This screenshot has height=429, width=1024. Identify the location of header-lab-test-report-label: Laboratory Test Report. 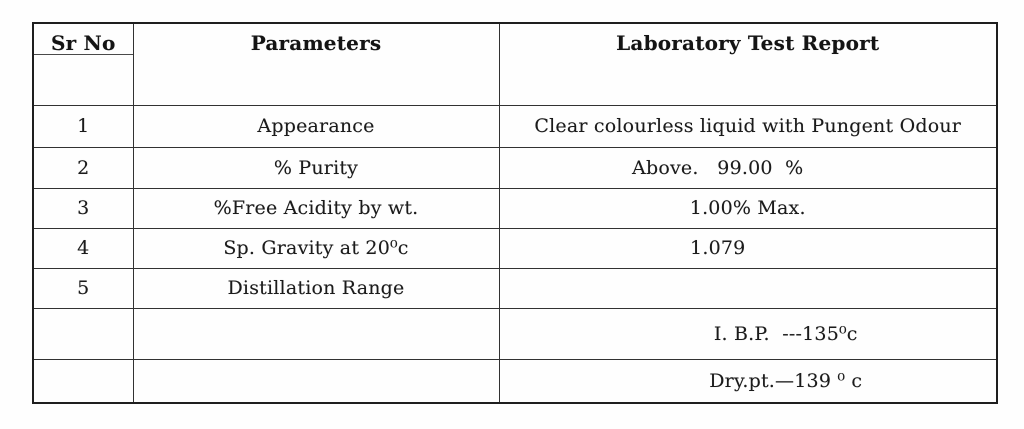
(748, 43).